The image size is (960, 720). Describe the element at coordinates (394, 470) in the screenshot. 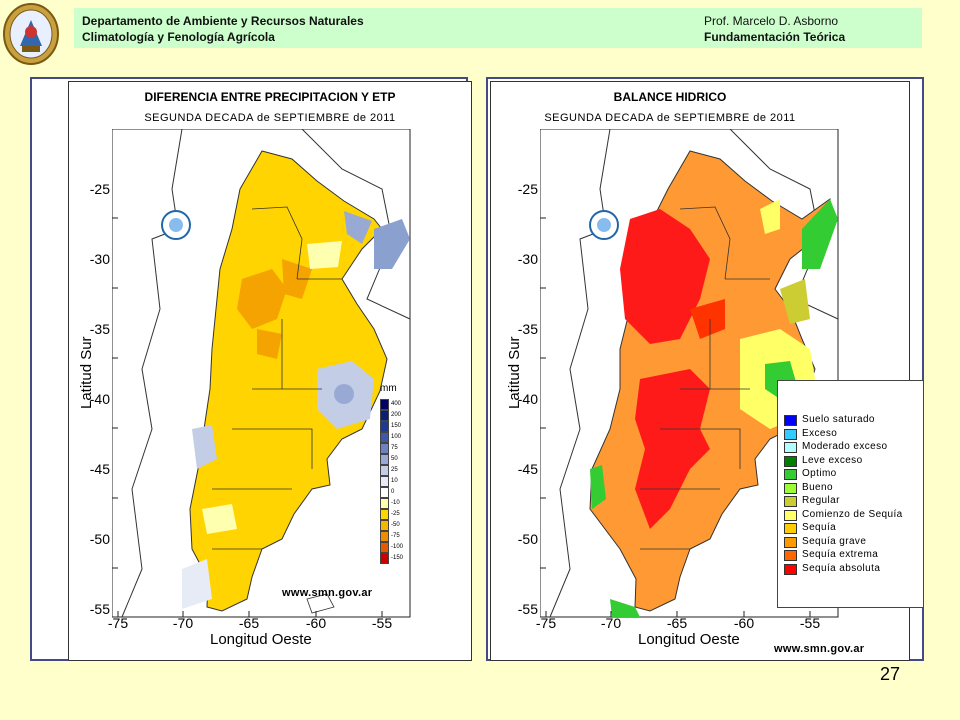

I see `legend-label: 25` at that location.